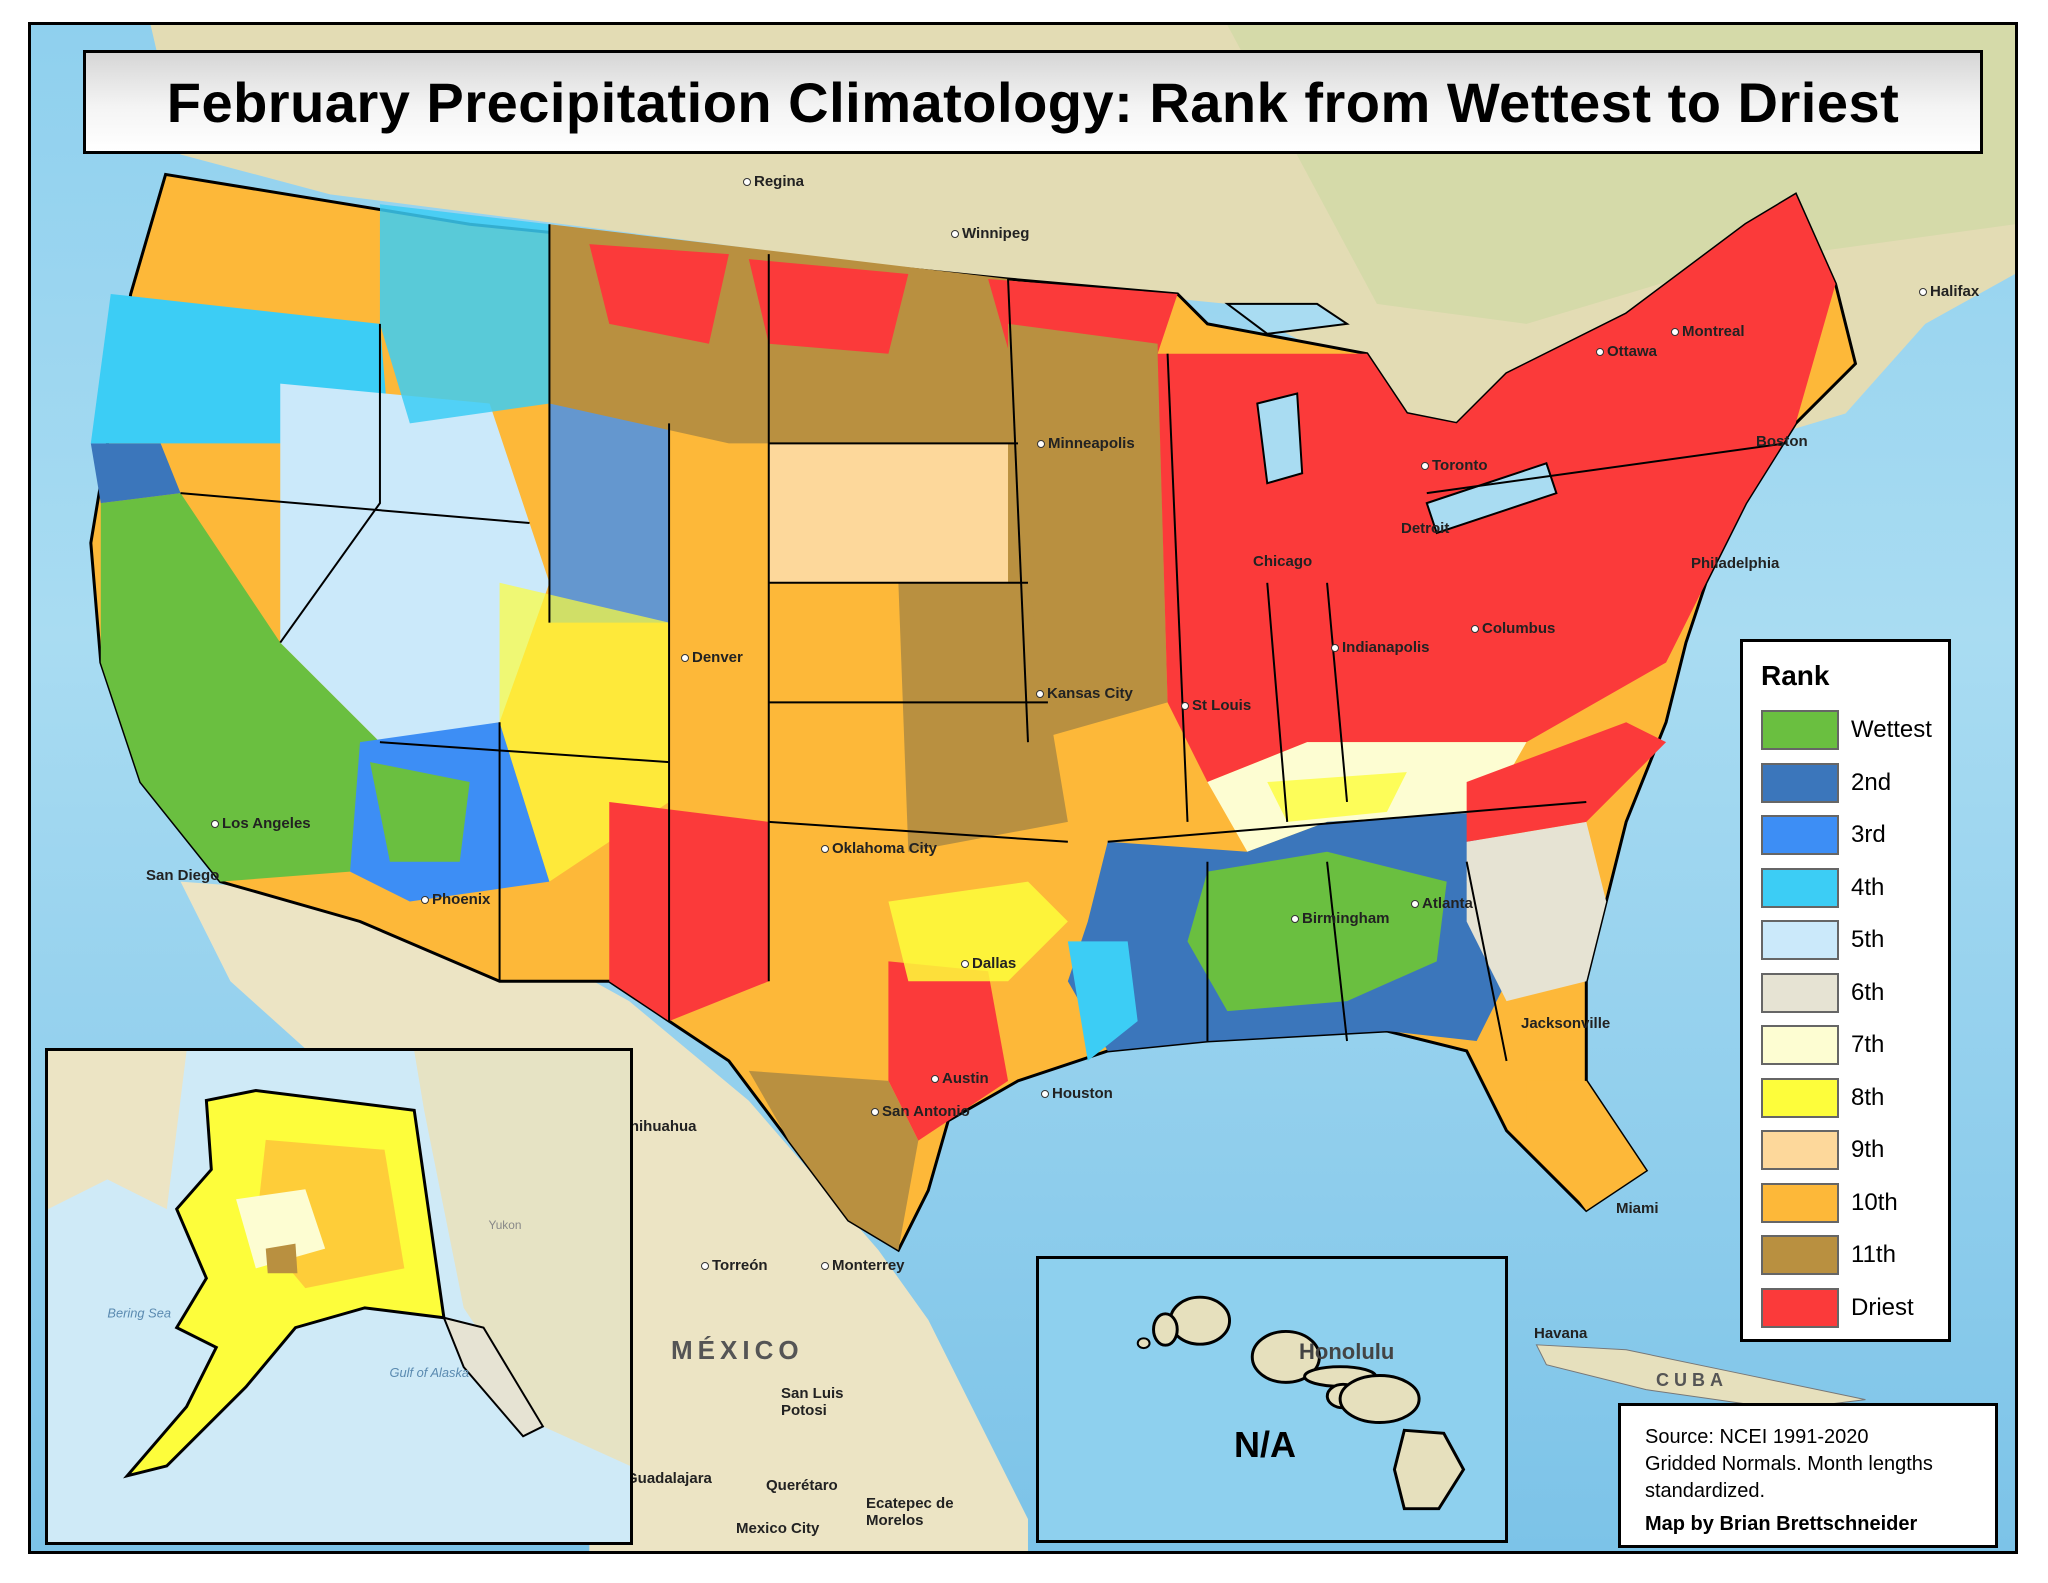 This screenshot has width=2048, height=1583. I want to click on svg-text: Bering Sea, so click(139, 1313).